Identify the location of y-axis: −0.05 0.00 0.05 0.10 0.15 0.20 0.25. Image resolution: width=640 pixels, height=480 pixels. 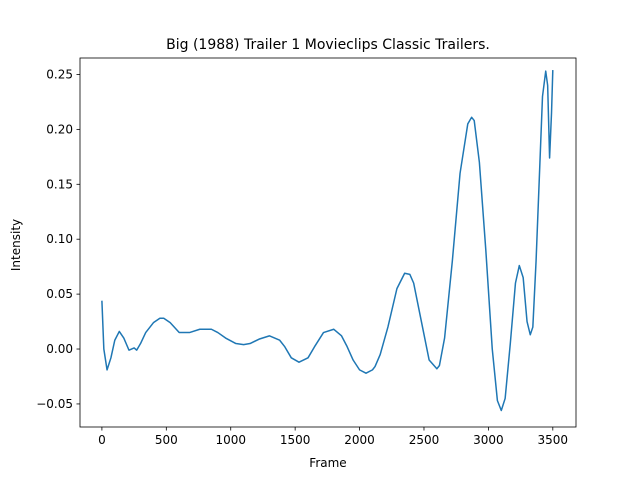
(58, 239).